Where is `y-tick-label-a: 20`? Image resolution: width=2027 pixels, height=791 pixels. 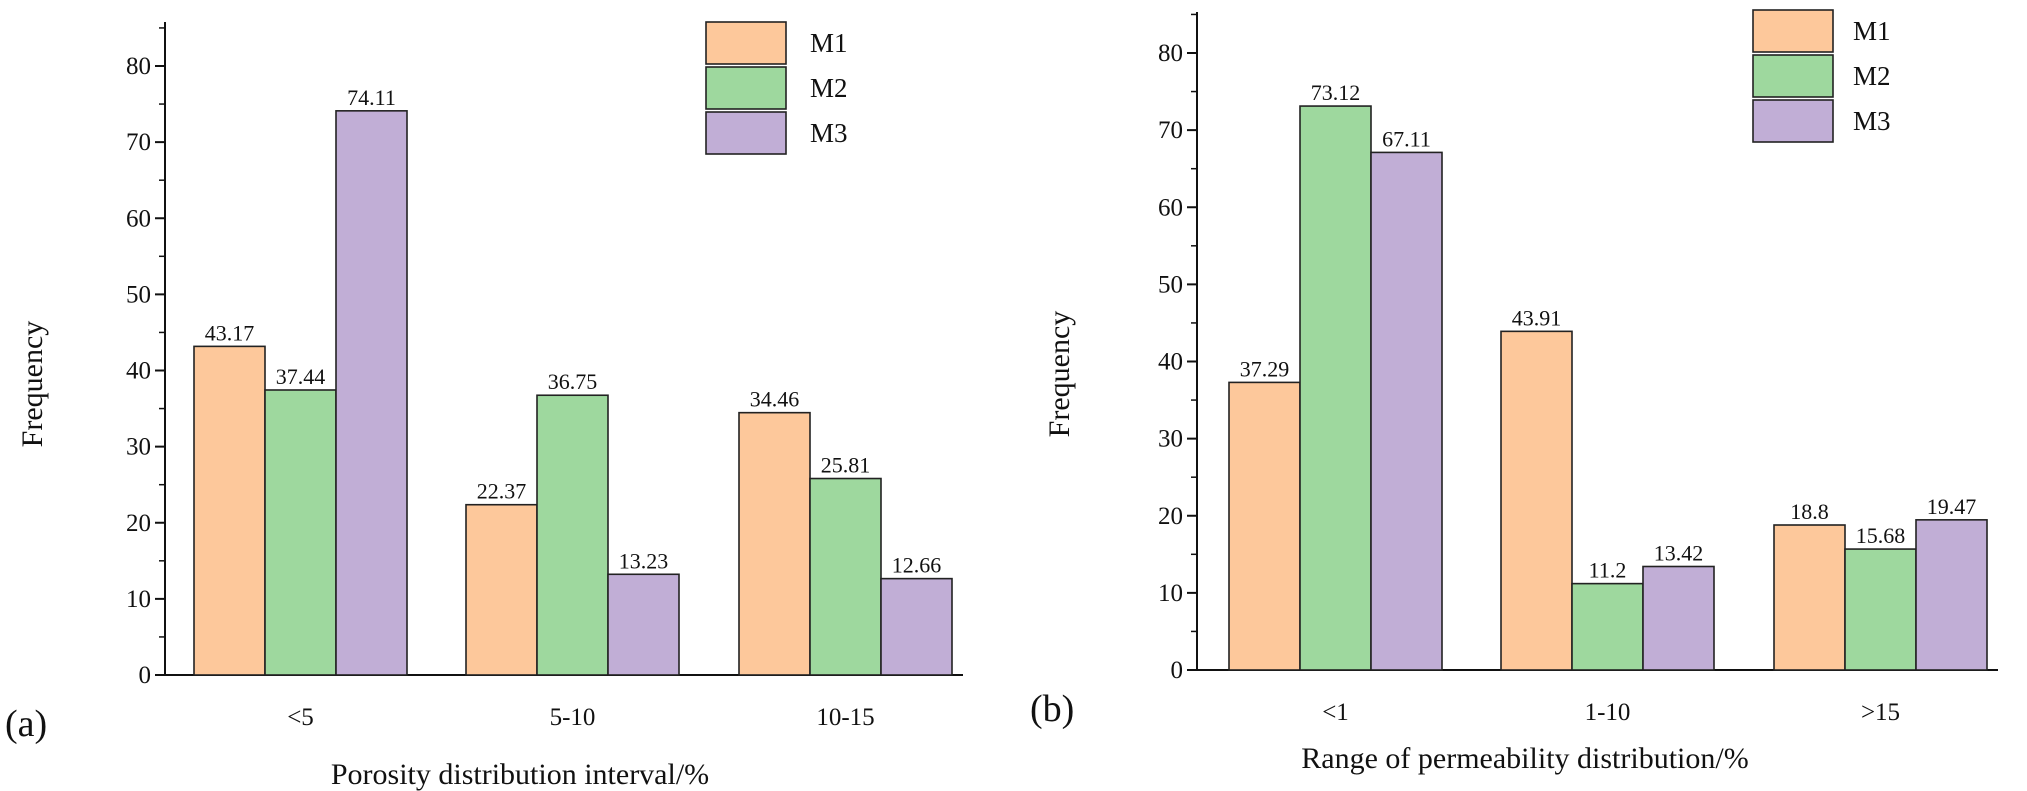
y-tick-label-a: 20 is located at coordinates (138, 523).